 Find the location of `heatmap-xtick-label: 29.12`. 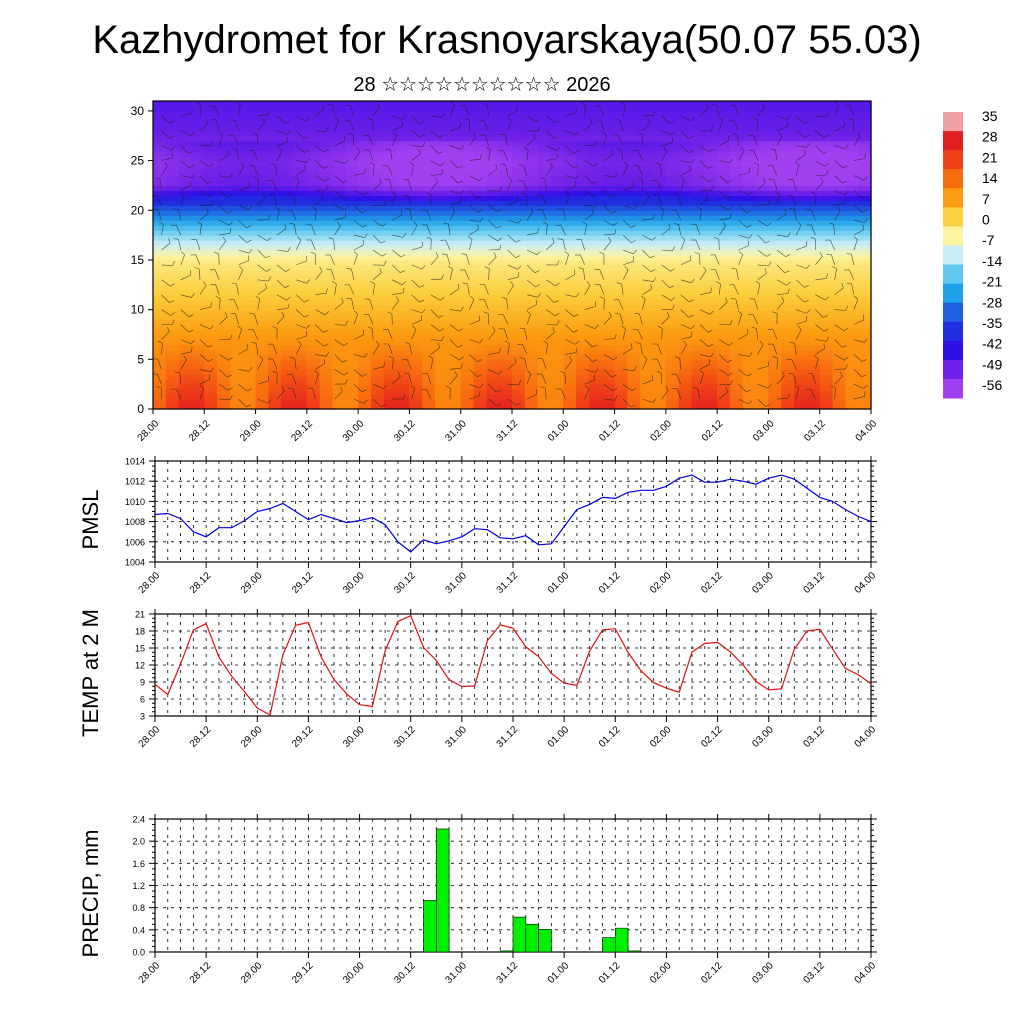

heatmap-xtick-label: 29.12 is located at coordinates (303, 431).